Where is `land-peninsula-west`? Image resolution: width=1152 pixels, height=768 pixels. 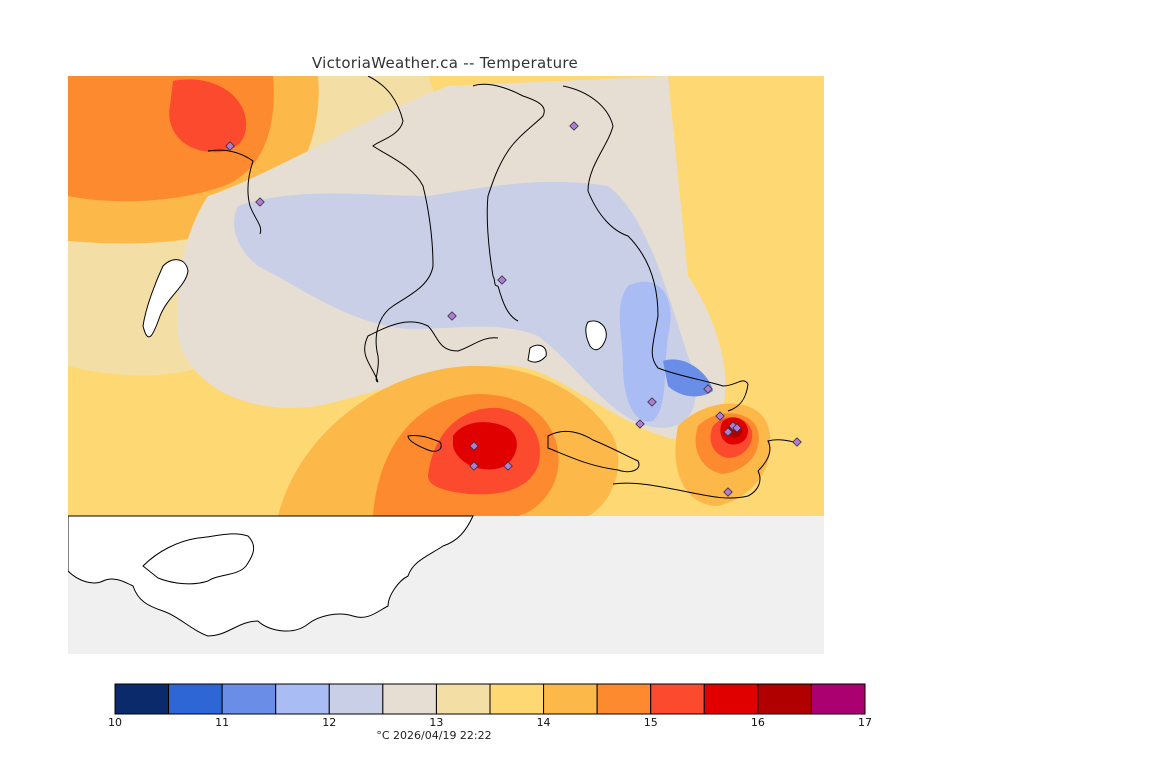 land-peninsula-west is located at coordinates (198, 559).